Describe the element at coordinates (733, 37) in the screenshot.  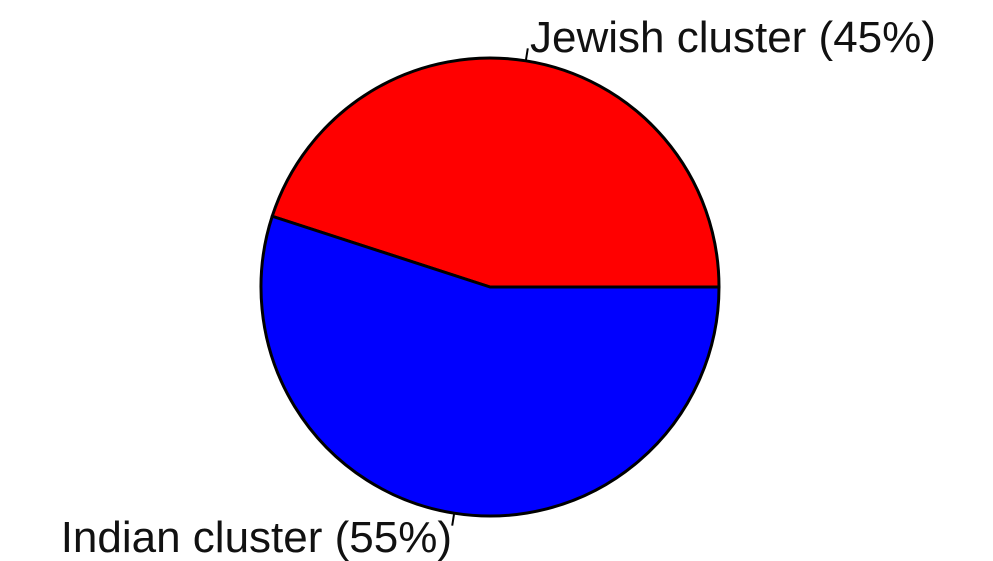
I see `slice-label-1: Jewish cluster (45%)` at that location.